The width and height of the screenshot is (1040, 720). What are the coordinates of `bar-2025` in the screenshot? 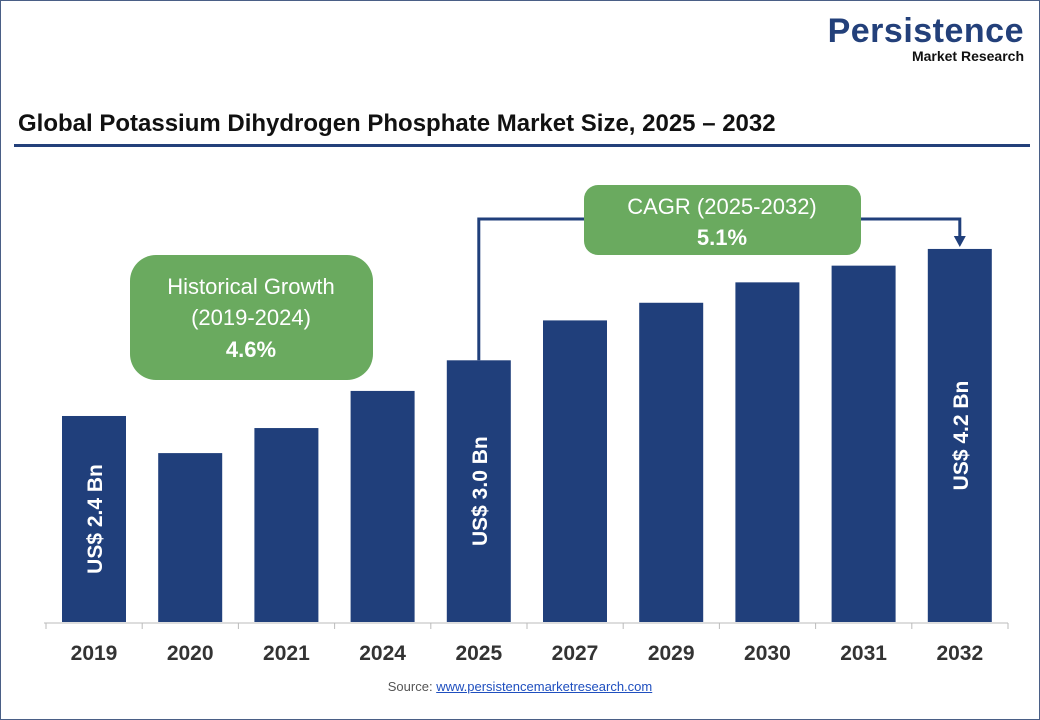 It's located at (478, 491).